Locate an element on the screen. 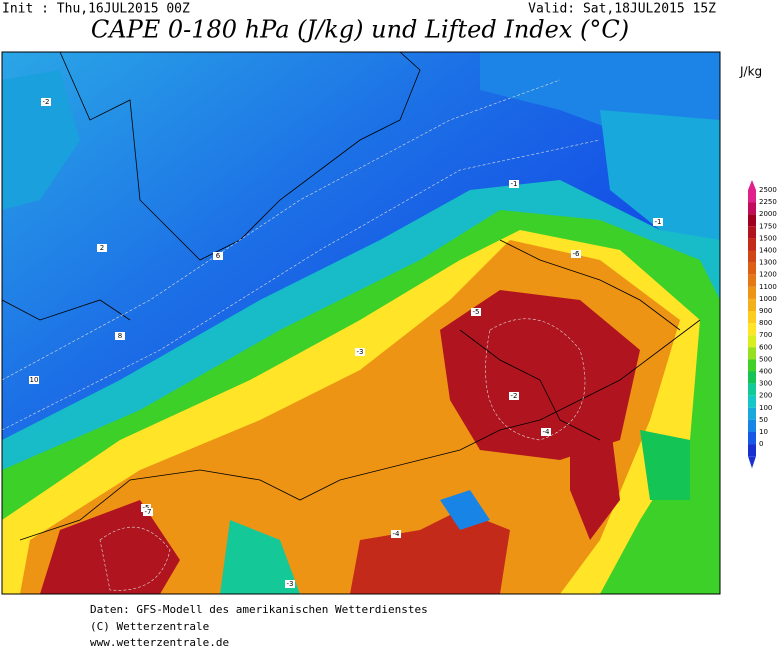 The image size is (782, 646). level-label: 10 is located at coordinates (763, 432).